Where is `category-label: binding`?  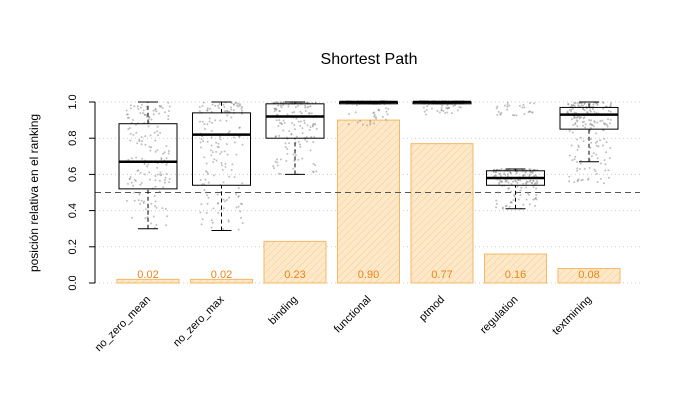 category-label: binding is located at coordinates (284, 311).